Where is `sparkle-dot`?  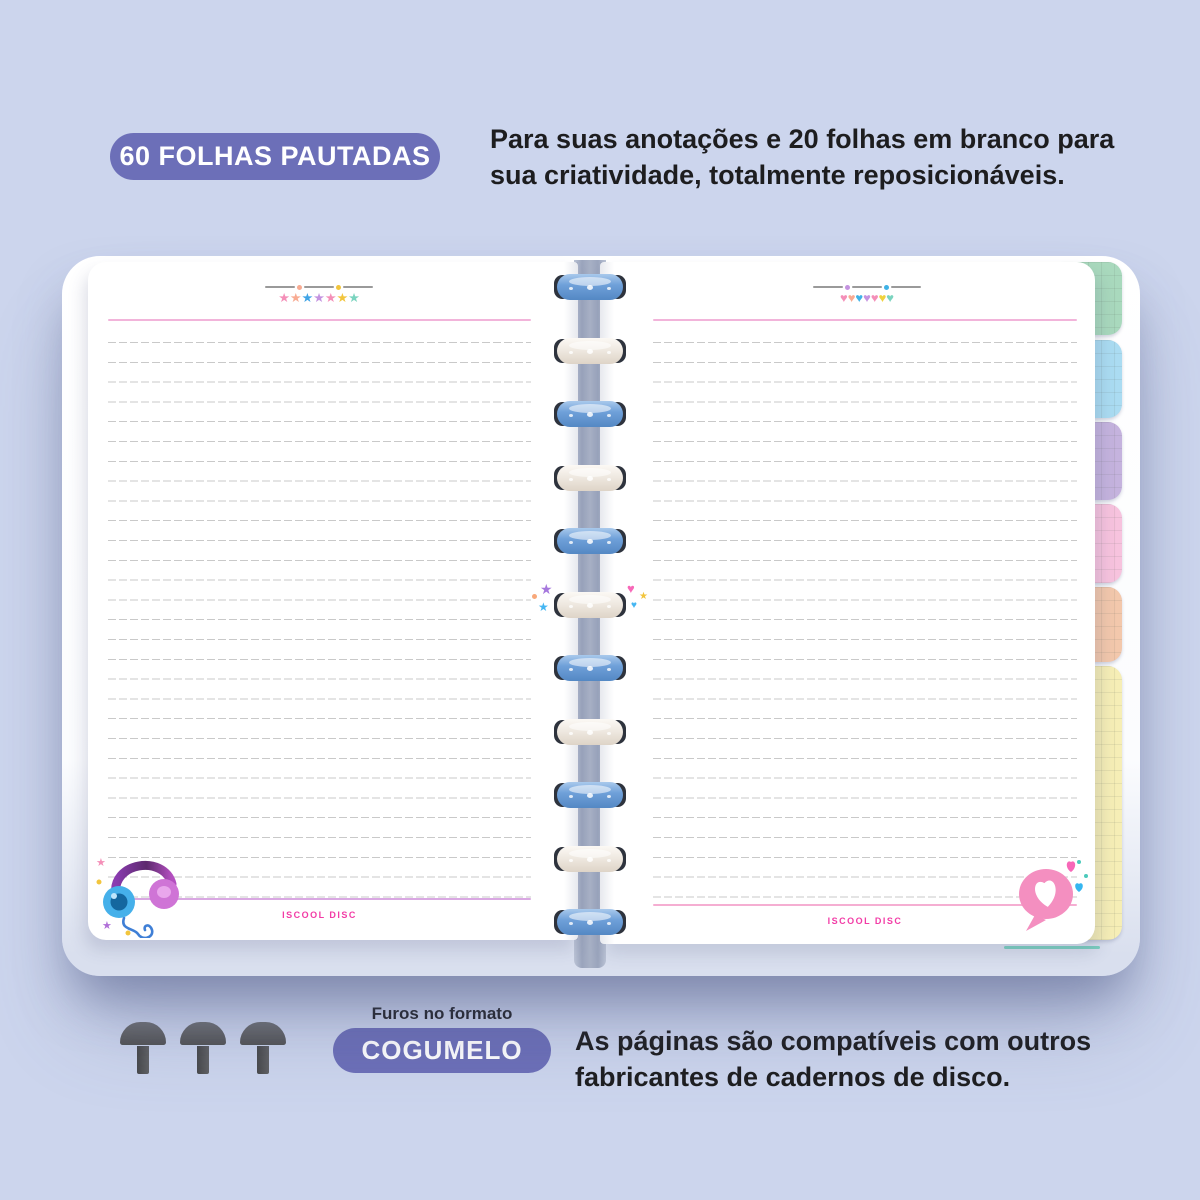 sparkle-dot is located at coordinates (534, 596).